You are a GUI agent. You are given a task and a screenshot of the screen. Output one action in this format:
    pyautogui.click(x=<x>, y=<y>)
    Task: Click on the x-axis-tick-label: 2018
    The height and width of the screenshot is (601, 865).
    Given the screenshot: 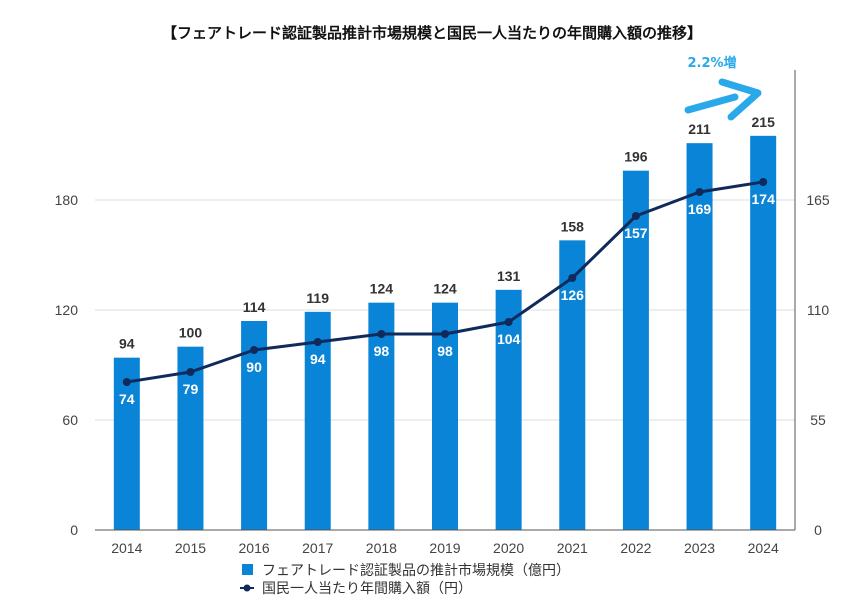 What is the action you would take?
    pyautogui.click(x=381, y=548)
    